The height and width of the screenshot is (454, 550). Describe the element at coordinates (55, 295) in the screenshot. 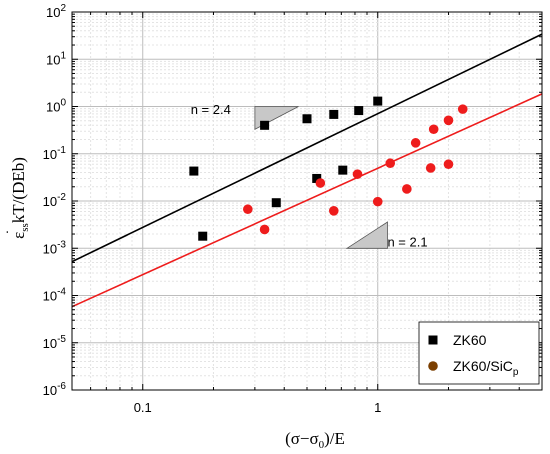

I see `y-tick-label: 10⁻⁴` at that location.